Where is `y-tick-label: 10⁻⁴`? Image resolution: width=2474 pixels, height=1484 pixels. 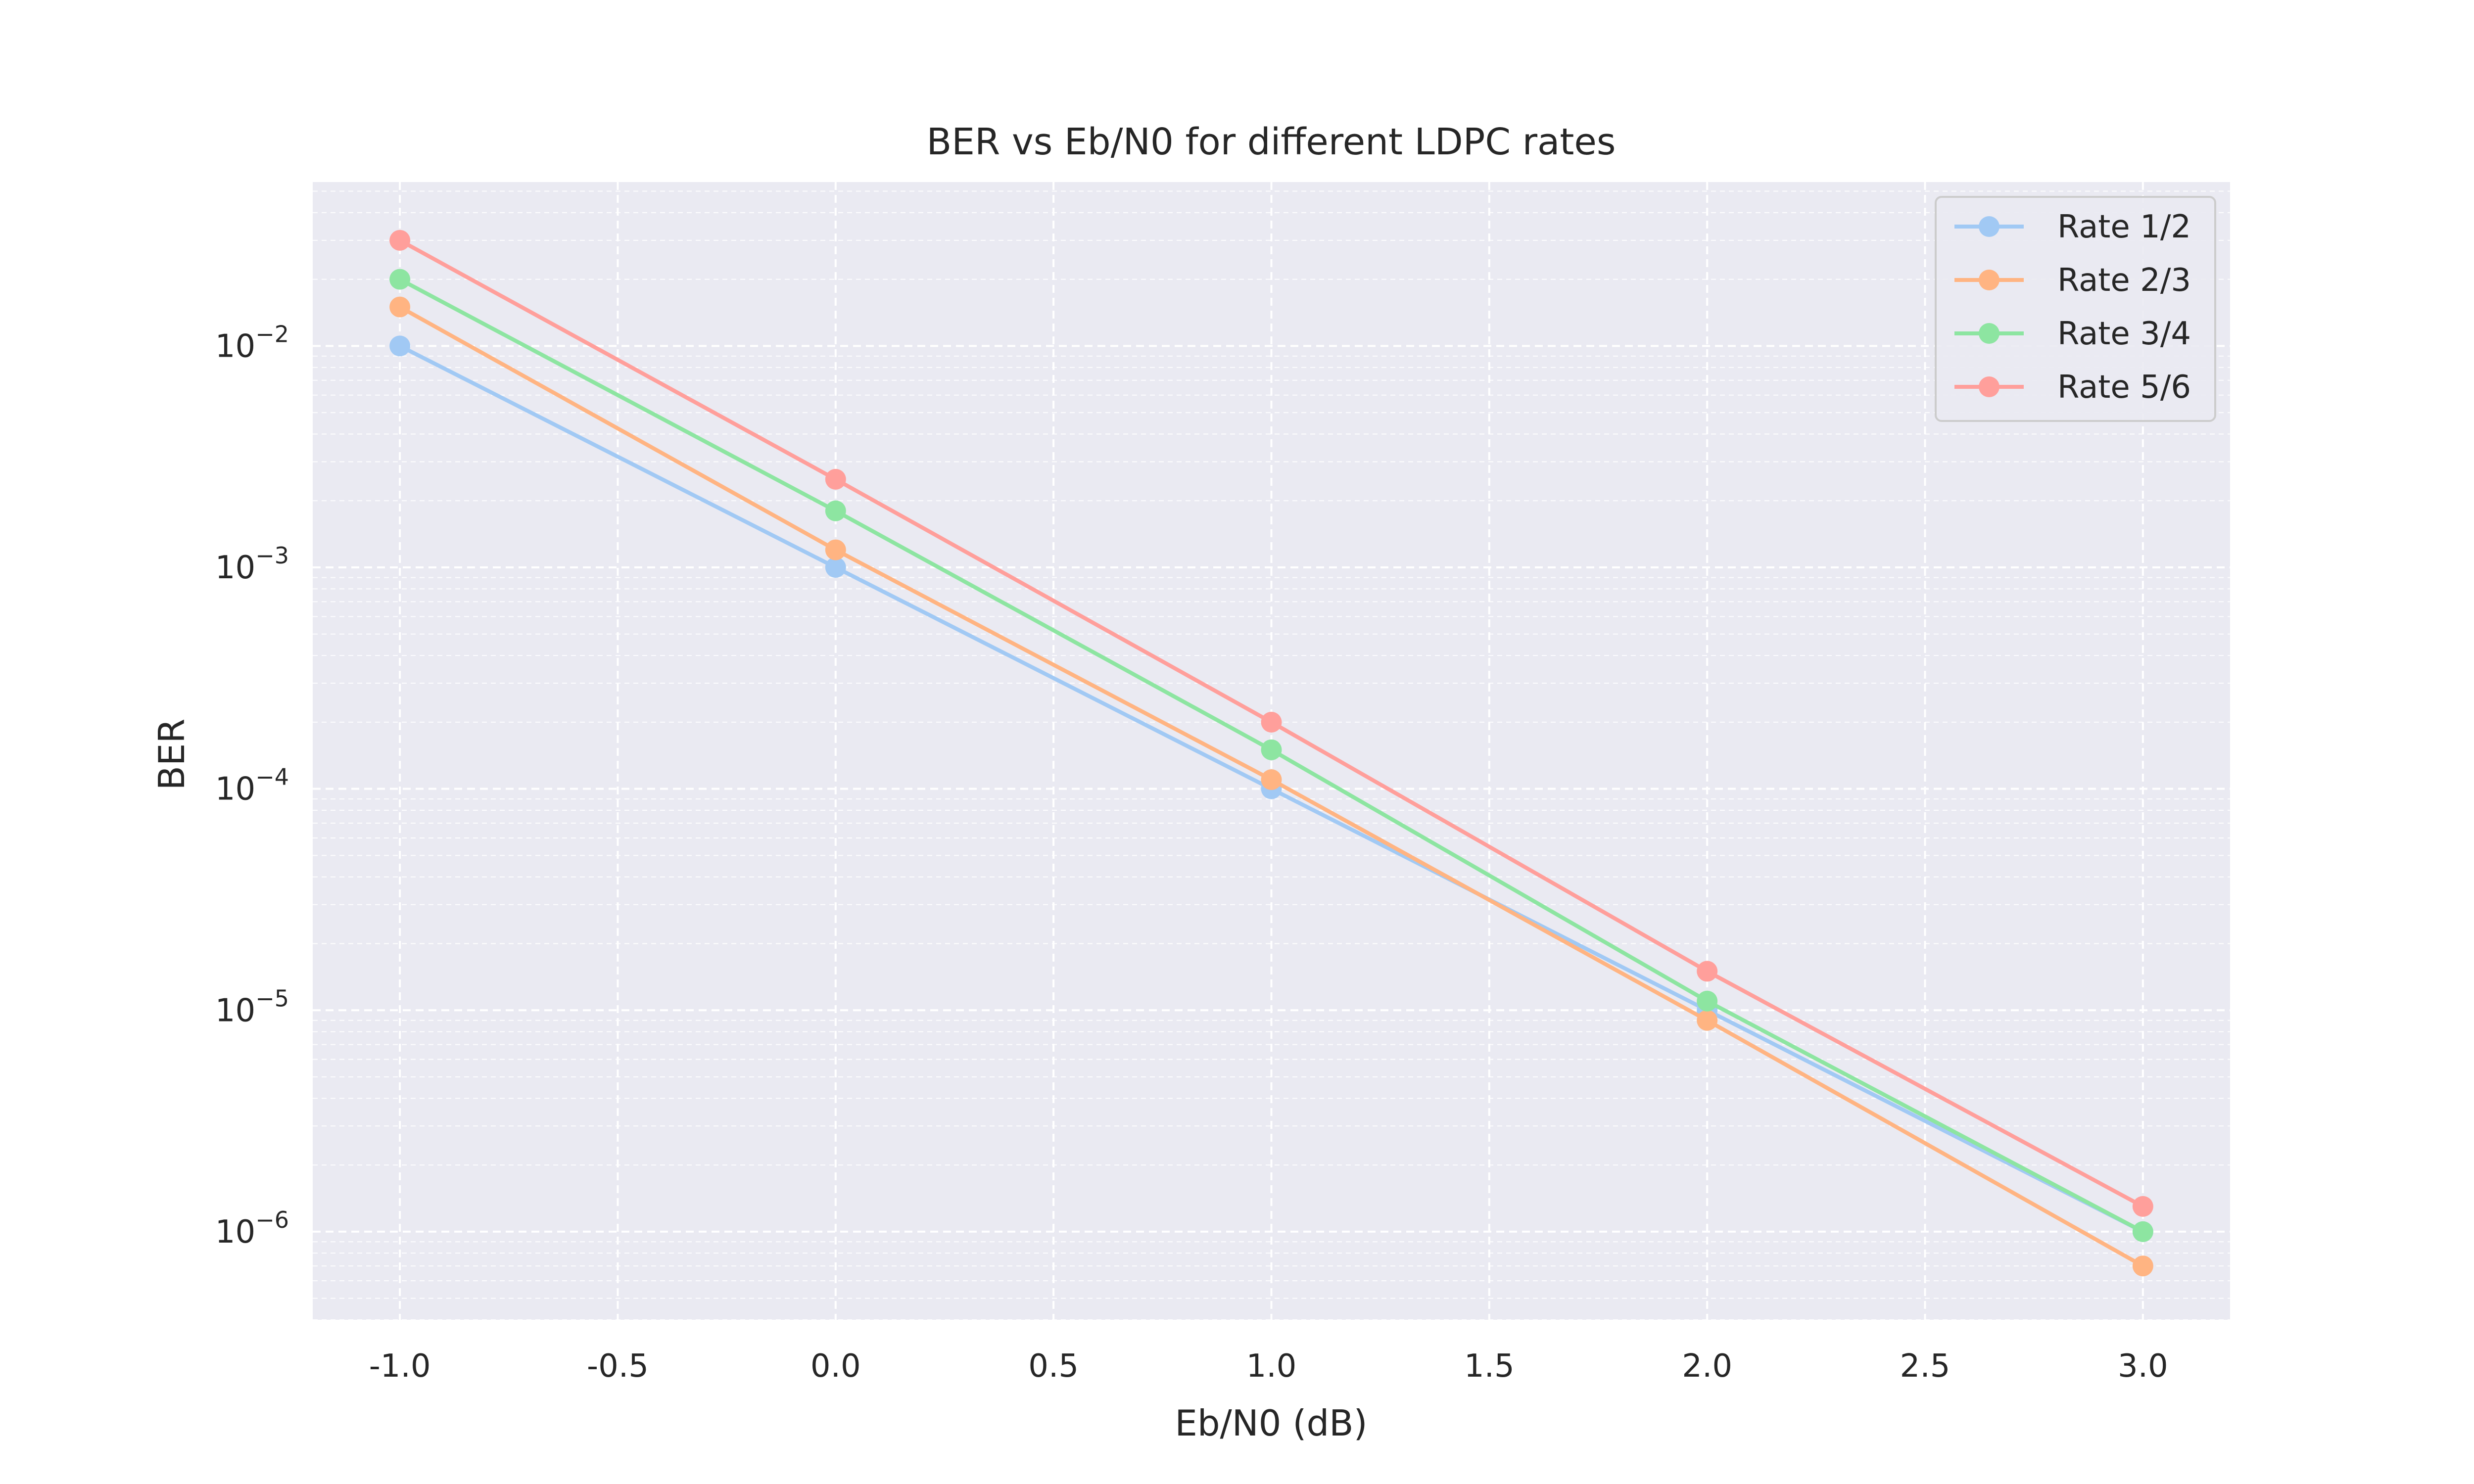 y-tick-label: 10⁻⁴ is located at coordinates (252, 786).